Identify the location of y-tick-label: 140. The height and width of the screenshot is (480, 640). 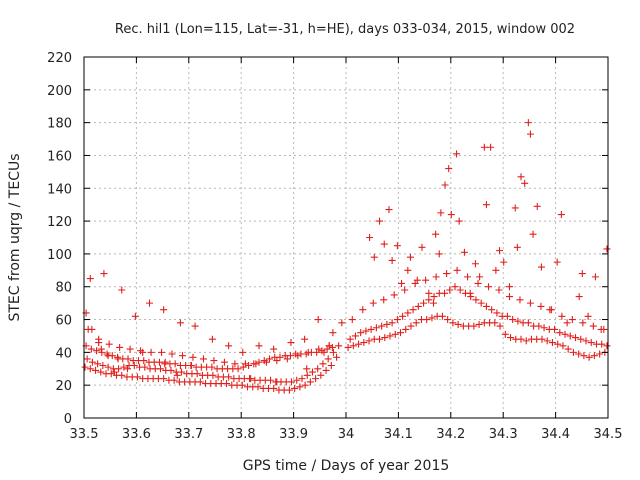
(59, 189).